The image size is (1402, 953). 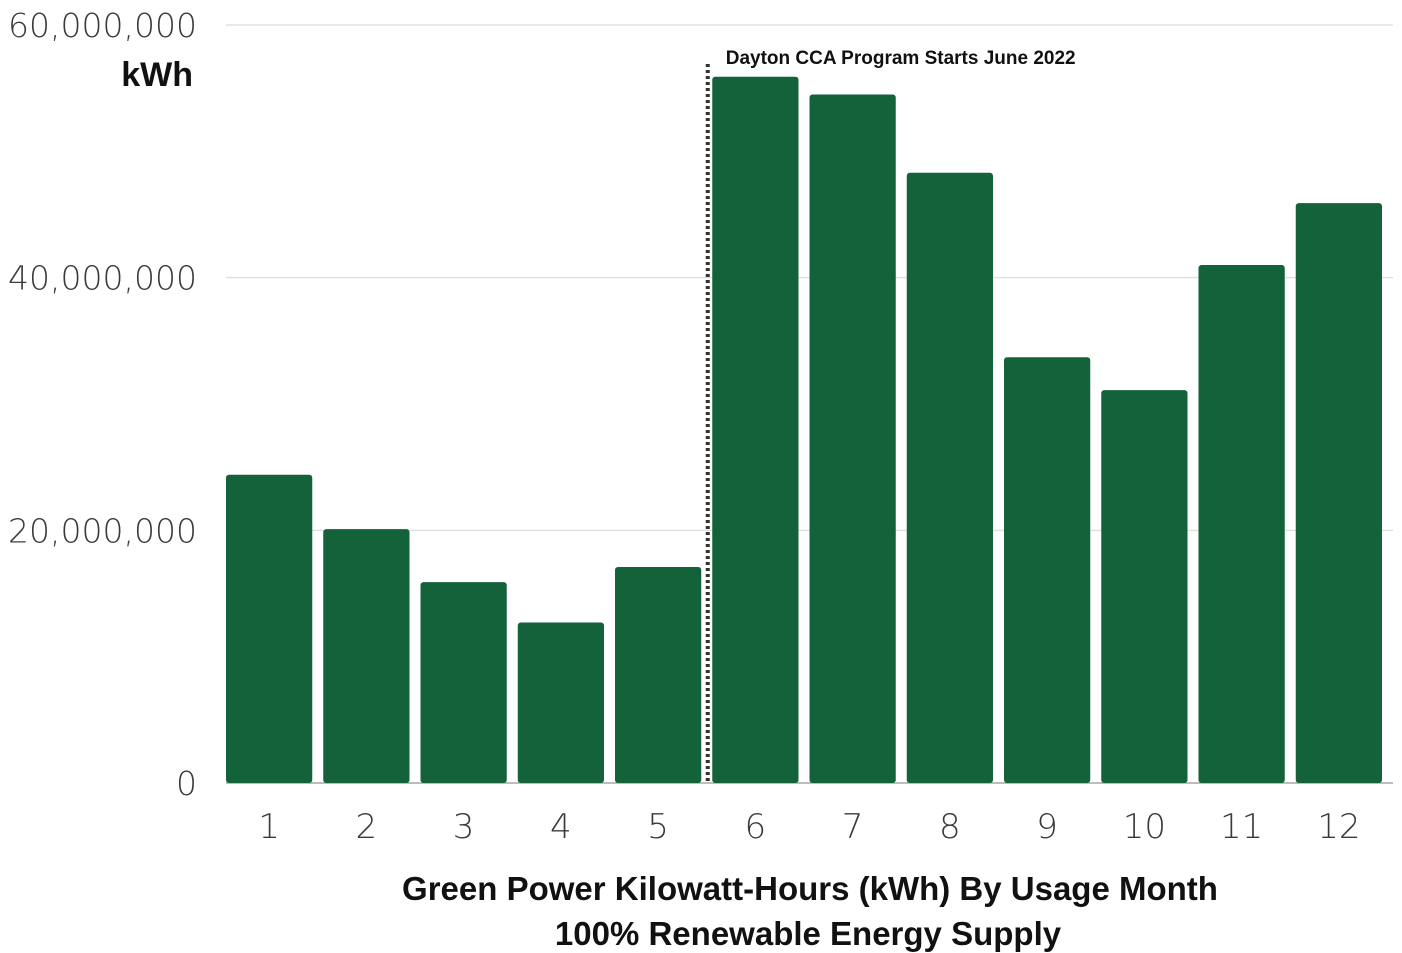 I want to click on x-axis-ticks: 1 2 3 4 5 6 7 8 9 10 11 12, so click(x=809, y=827).